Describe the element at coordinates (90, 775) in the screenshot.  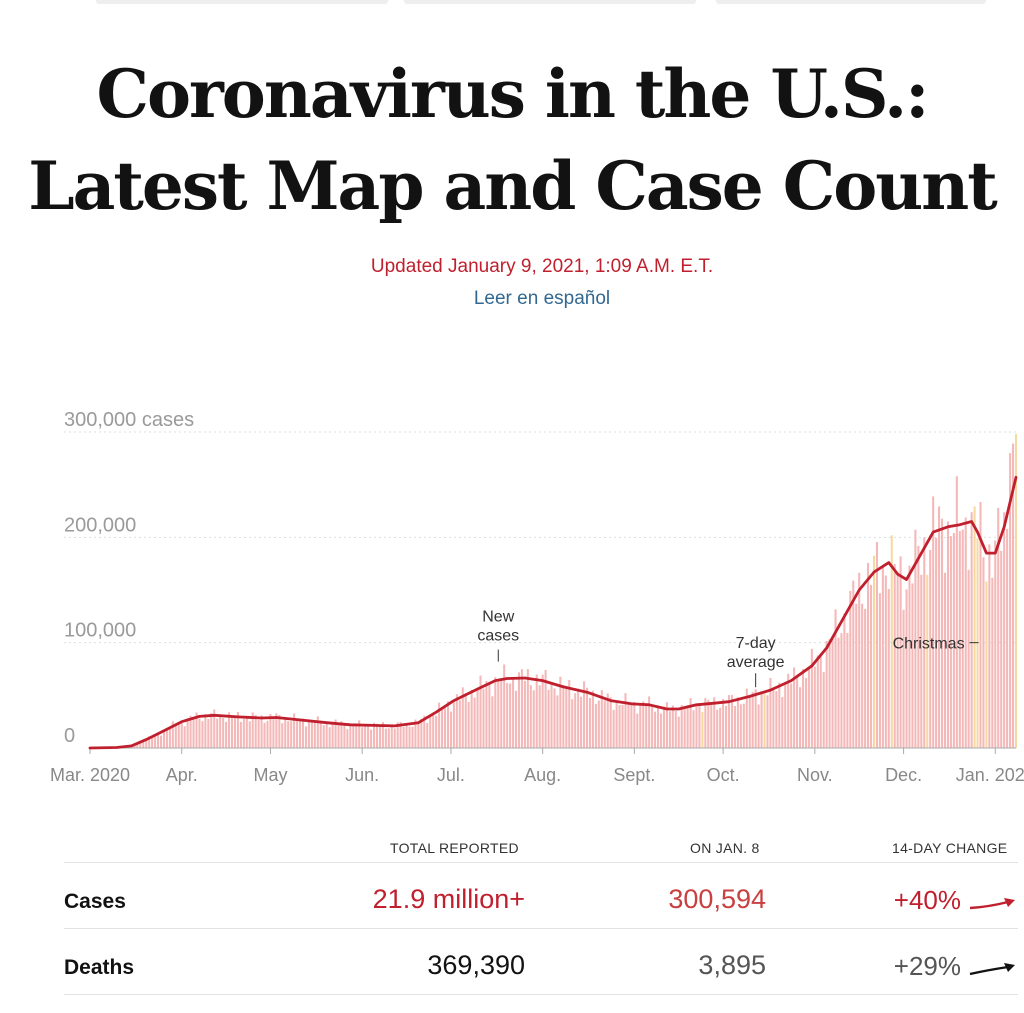
I see `x-tick-label: Mar. 2020` at that location.